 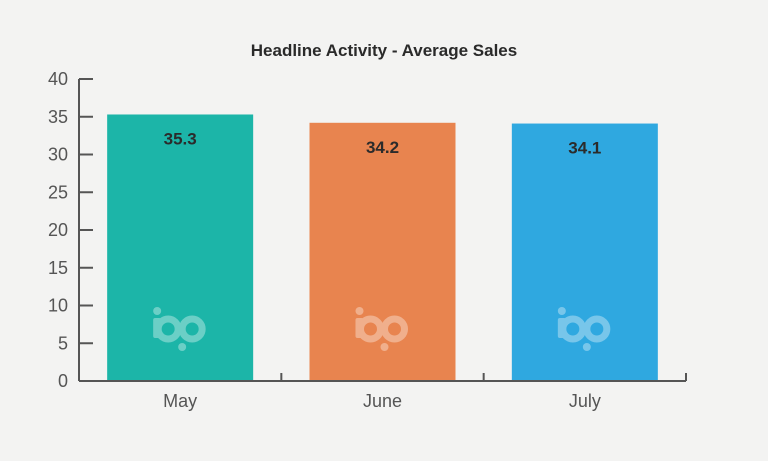 What do you see at coordinates (58, 117) in the screenshot?
I see `y-tick-label: 35` at bounding box center [58, 117].